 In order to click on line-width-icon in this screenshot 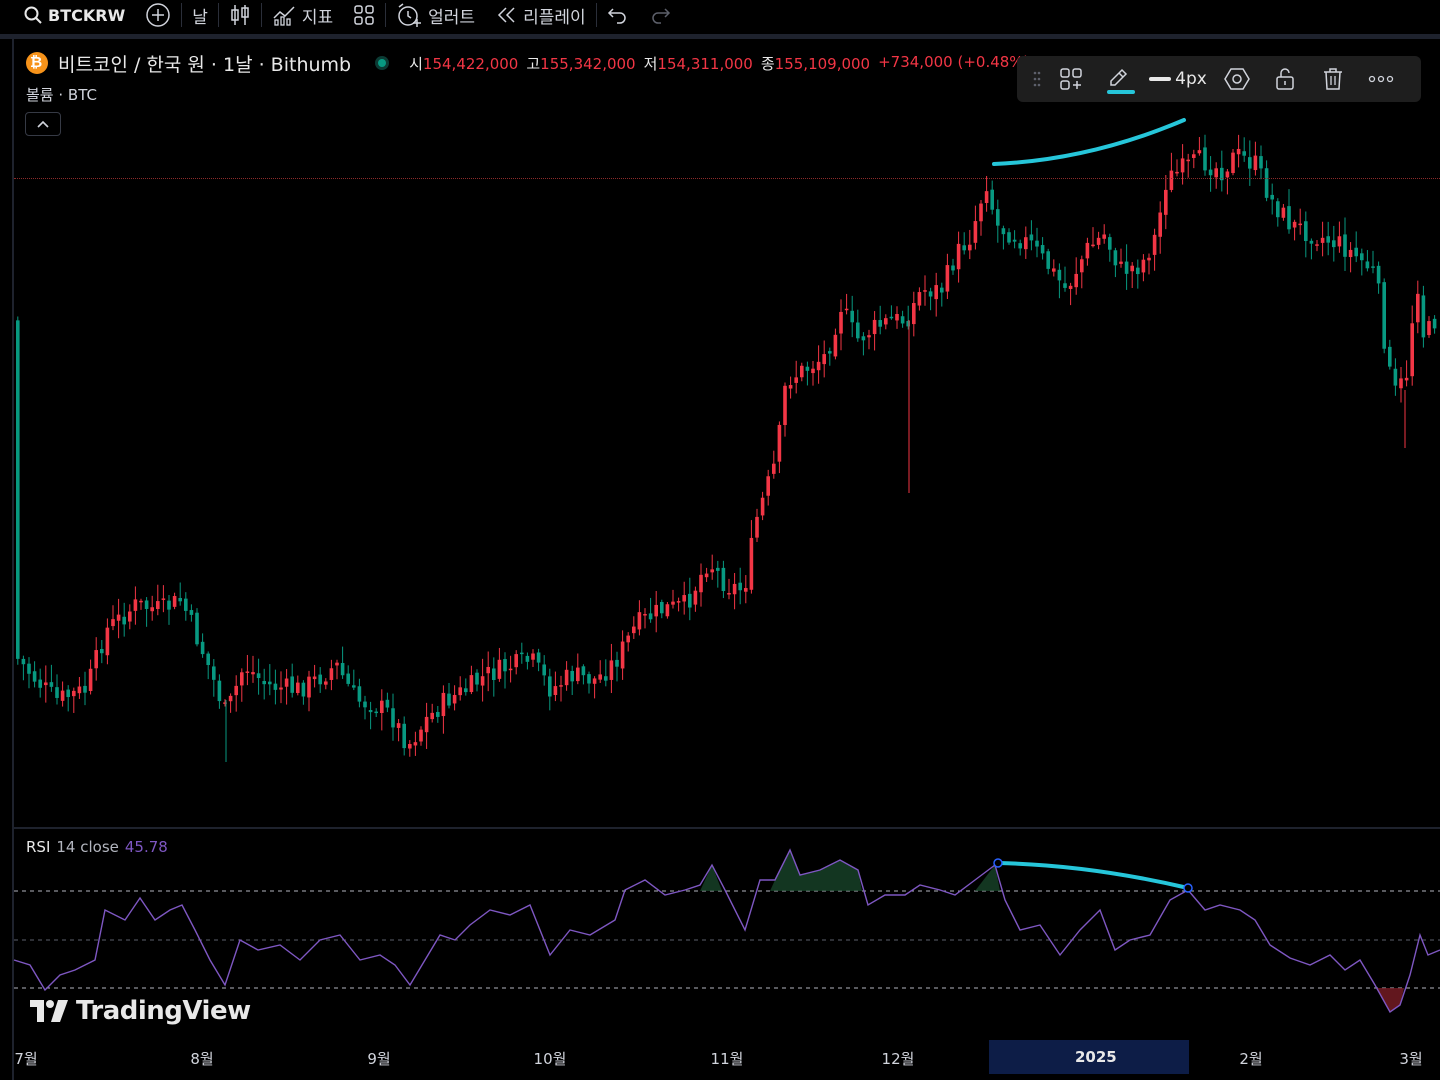, I will do `click(1160, 79)`.